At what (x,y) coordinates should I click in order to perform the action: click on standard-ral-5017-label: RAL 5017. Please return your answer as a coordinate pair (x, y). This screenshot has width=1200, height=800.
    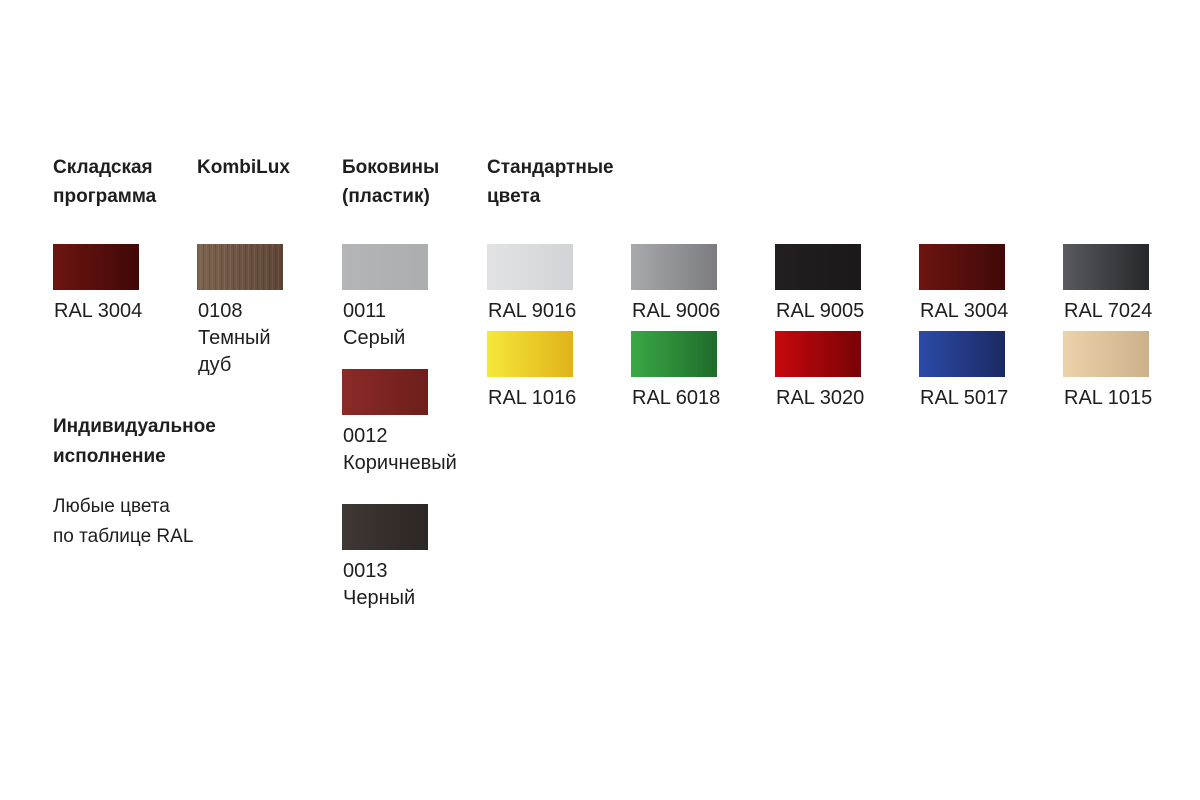
    Looking at the image, I should click on (964, 398).